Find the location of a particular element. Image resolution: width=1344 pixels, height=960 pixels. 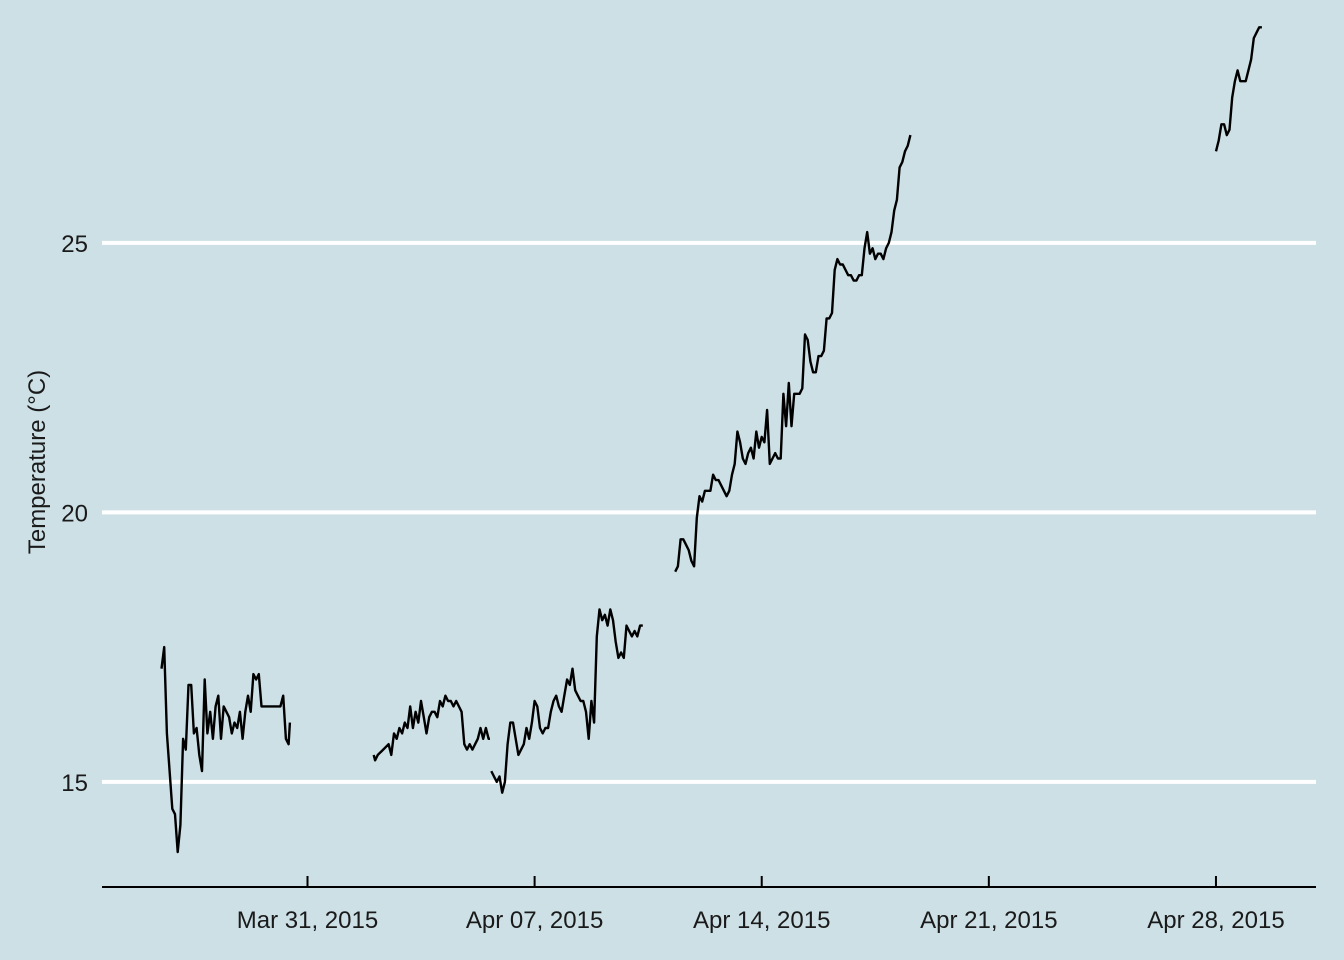

x-tick-label: Mar 31, 2015 is located at coordinates (307, 920).